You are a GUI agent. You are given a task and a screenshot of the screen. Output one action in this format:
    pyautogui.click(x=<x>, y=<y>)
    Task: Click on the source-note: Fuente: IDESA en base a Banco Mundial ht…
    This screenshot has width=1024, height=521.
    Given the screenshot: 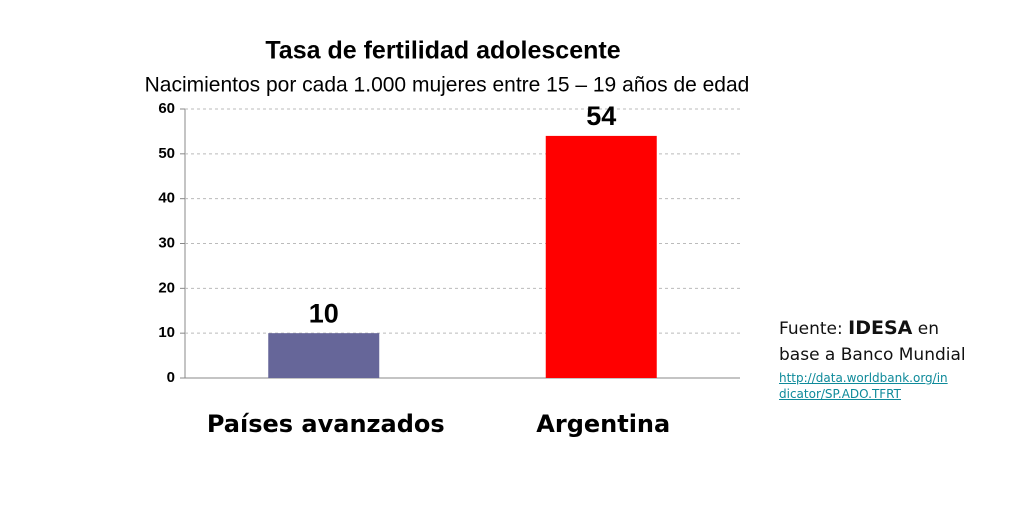 What is the action you would take?
    pyautogui.click(x=874, y=358)
    